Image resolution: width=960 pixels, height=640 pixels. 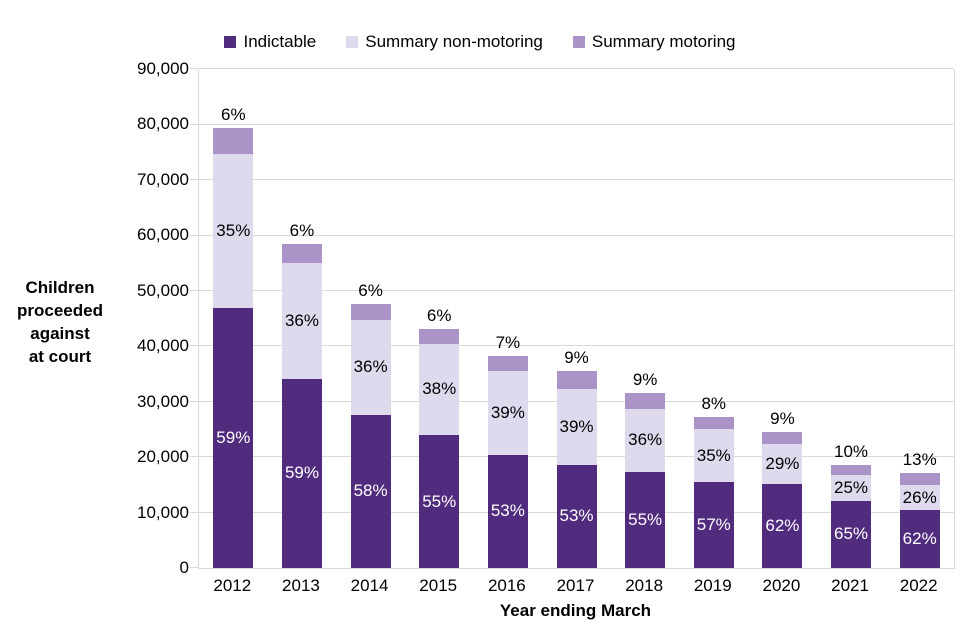 What do you see at coordinates (232, 585) in the screenshot?
I see `x-tick-label: 2012` at bounding box center [232, 585].